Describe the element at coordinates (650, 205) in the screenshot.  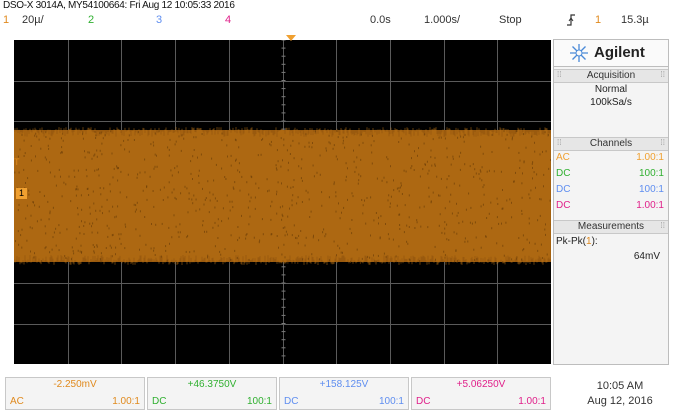
I see `channel-ratio-4: 1.00:1` at that location.